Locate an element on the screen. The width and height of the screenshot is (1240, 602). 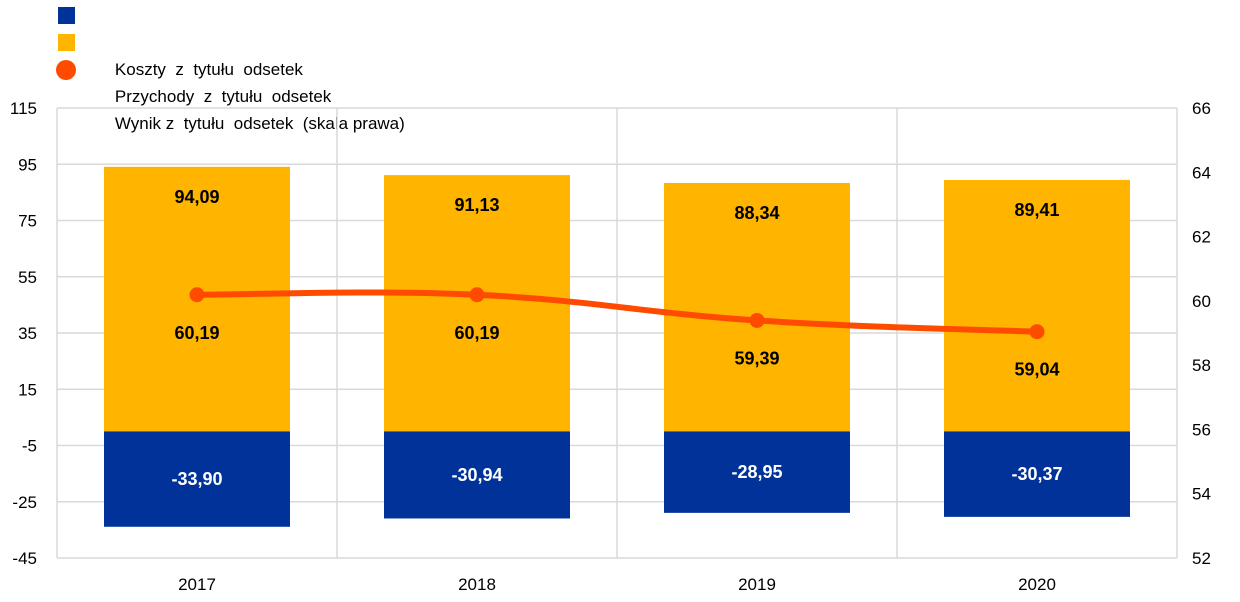
x-tick-label: 2018 is located at coordinates (477, 584).